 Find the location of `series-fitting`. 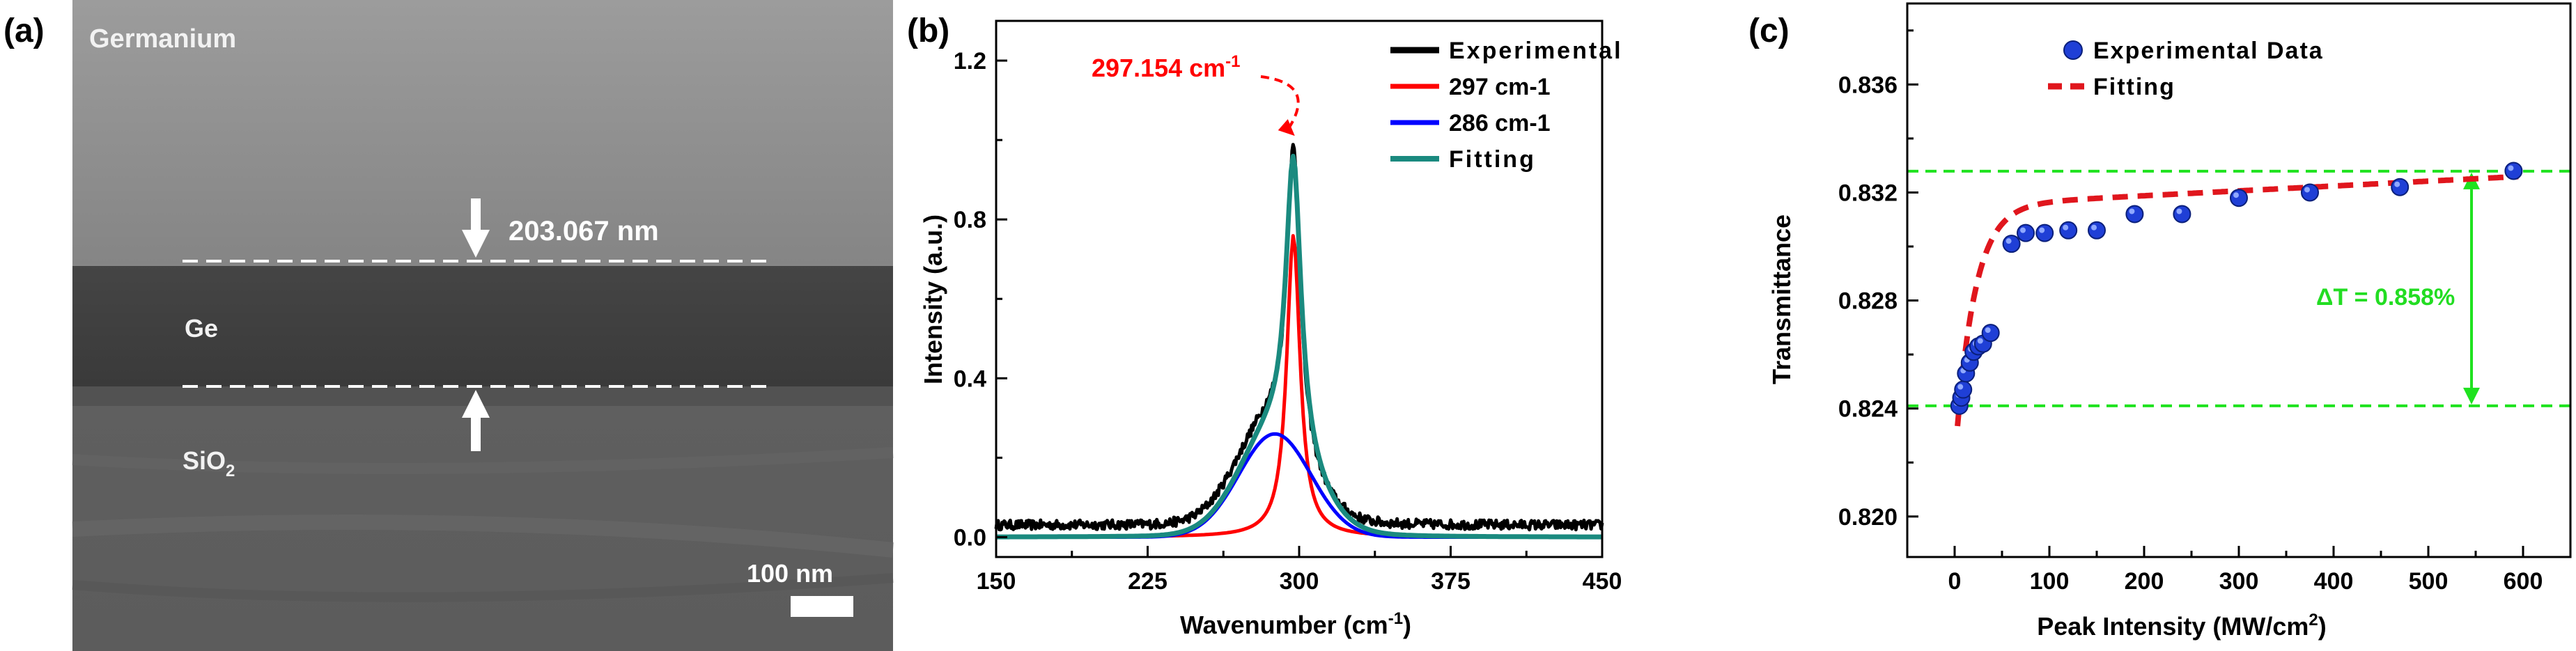

series-fitting is located at coordinates (1299, 346).